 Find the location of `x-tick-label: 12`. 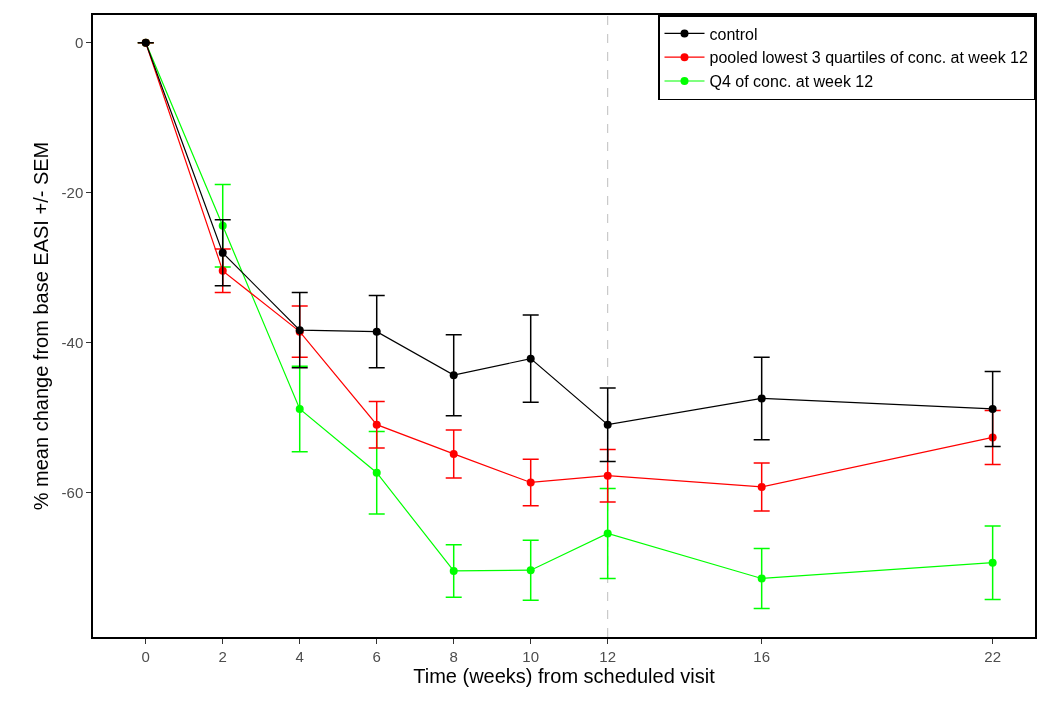

x-tick-label: 12 is located at coordinates (608, 656).